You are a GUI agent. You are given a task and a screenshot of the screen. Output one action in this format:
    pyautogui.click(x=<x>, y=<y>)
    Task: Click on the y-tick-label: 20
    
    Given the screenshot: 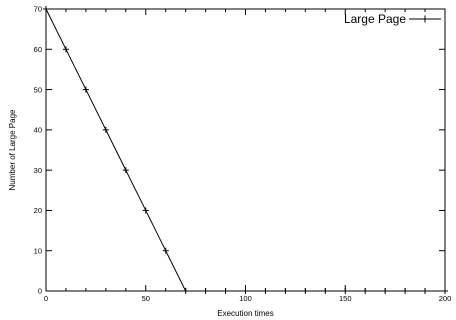 What is the action you would take?
    pyautogui.click(x=38, y=210)
    